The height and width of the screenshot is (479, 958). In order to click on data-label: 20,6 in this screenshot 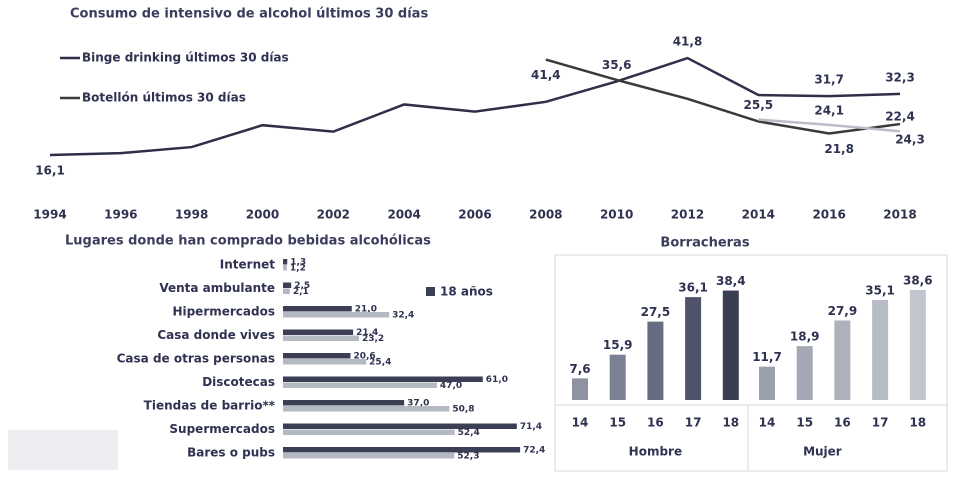, I will do `click(364, 357)`.